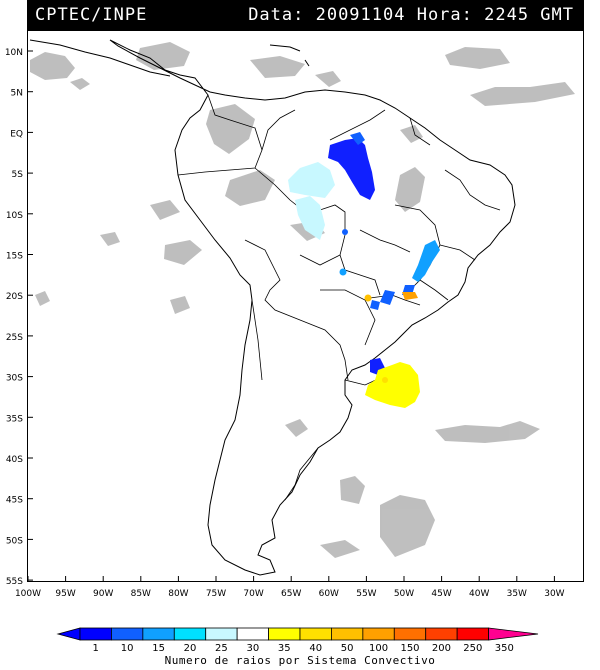 The width and height of the screenshot is (600, 670). I want to click on colorbar-tick-label: 25, so click(221, 648).